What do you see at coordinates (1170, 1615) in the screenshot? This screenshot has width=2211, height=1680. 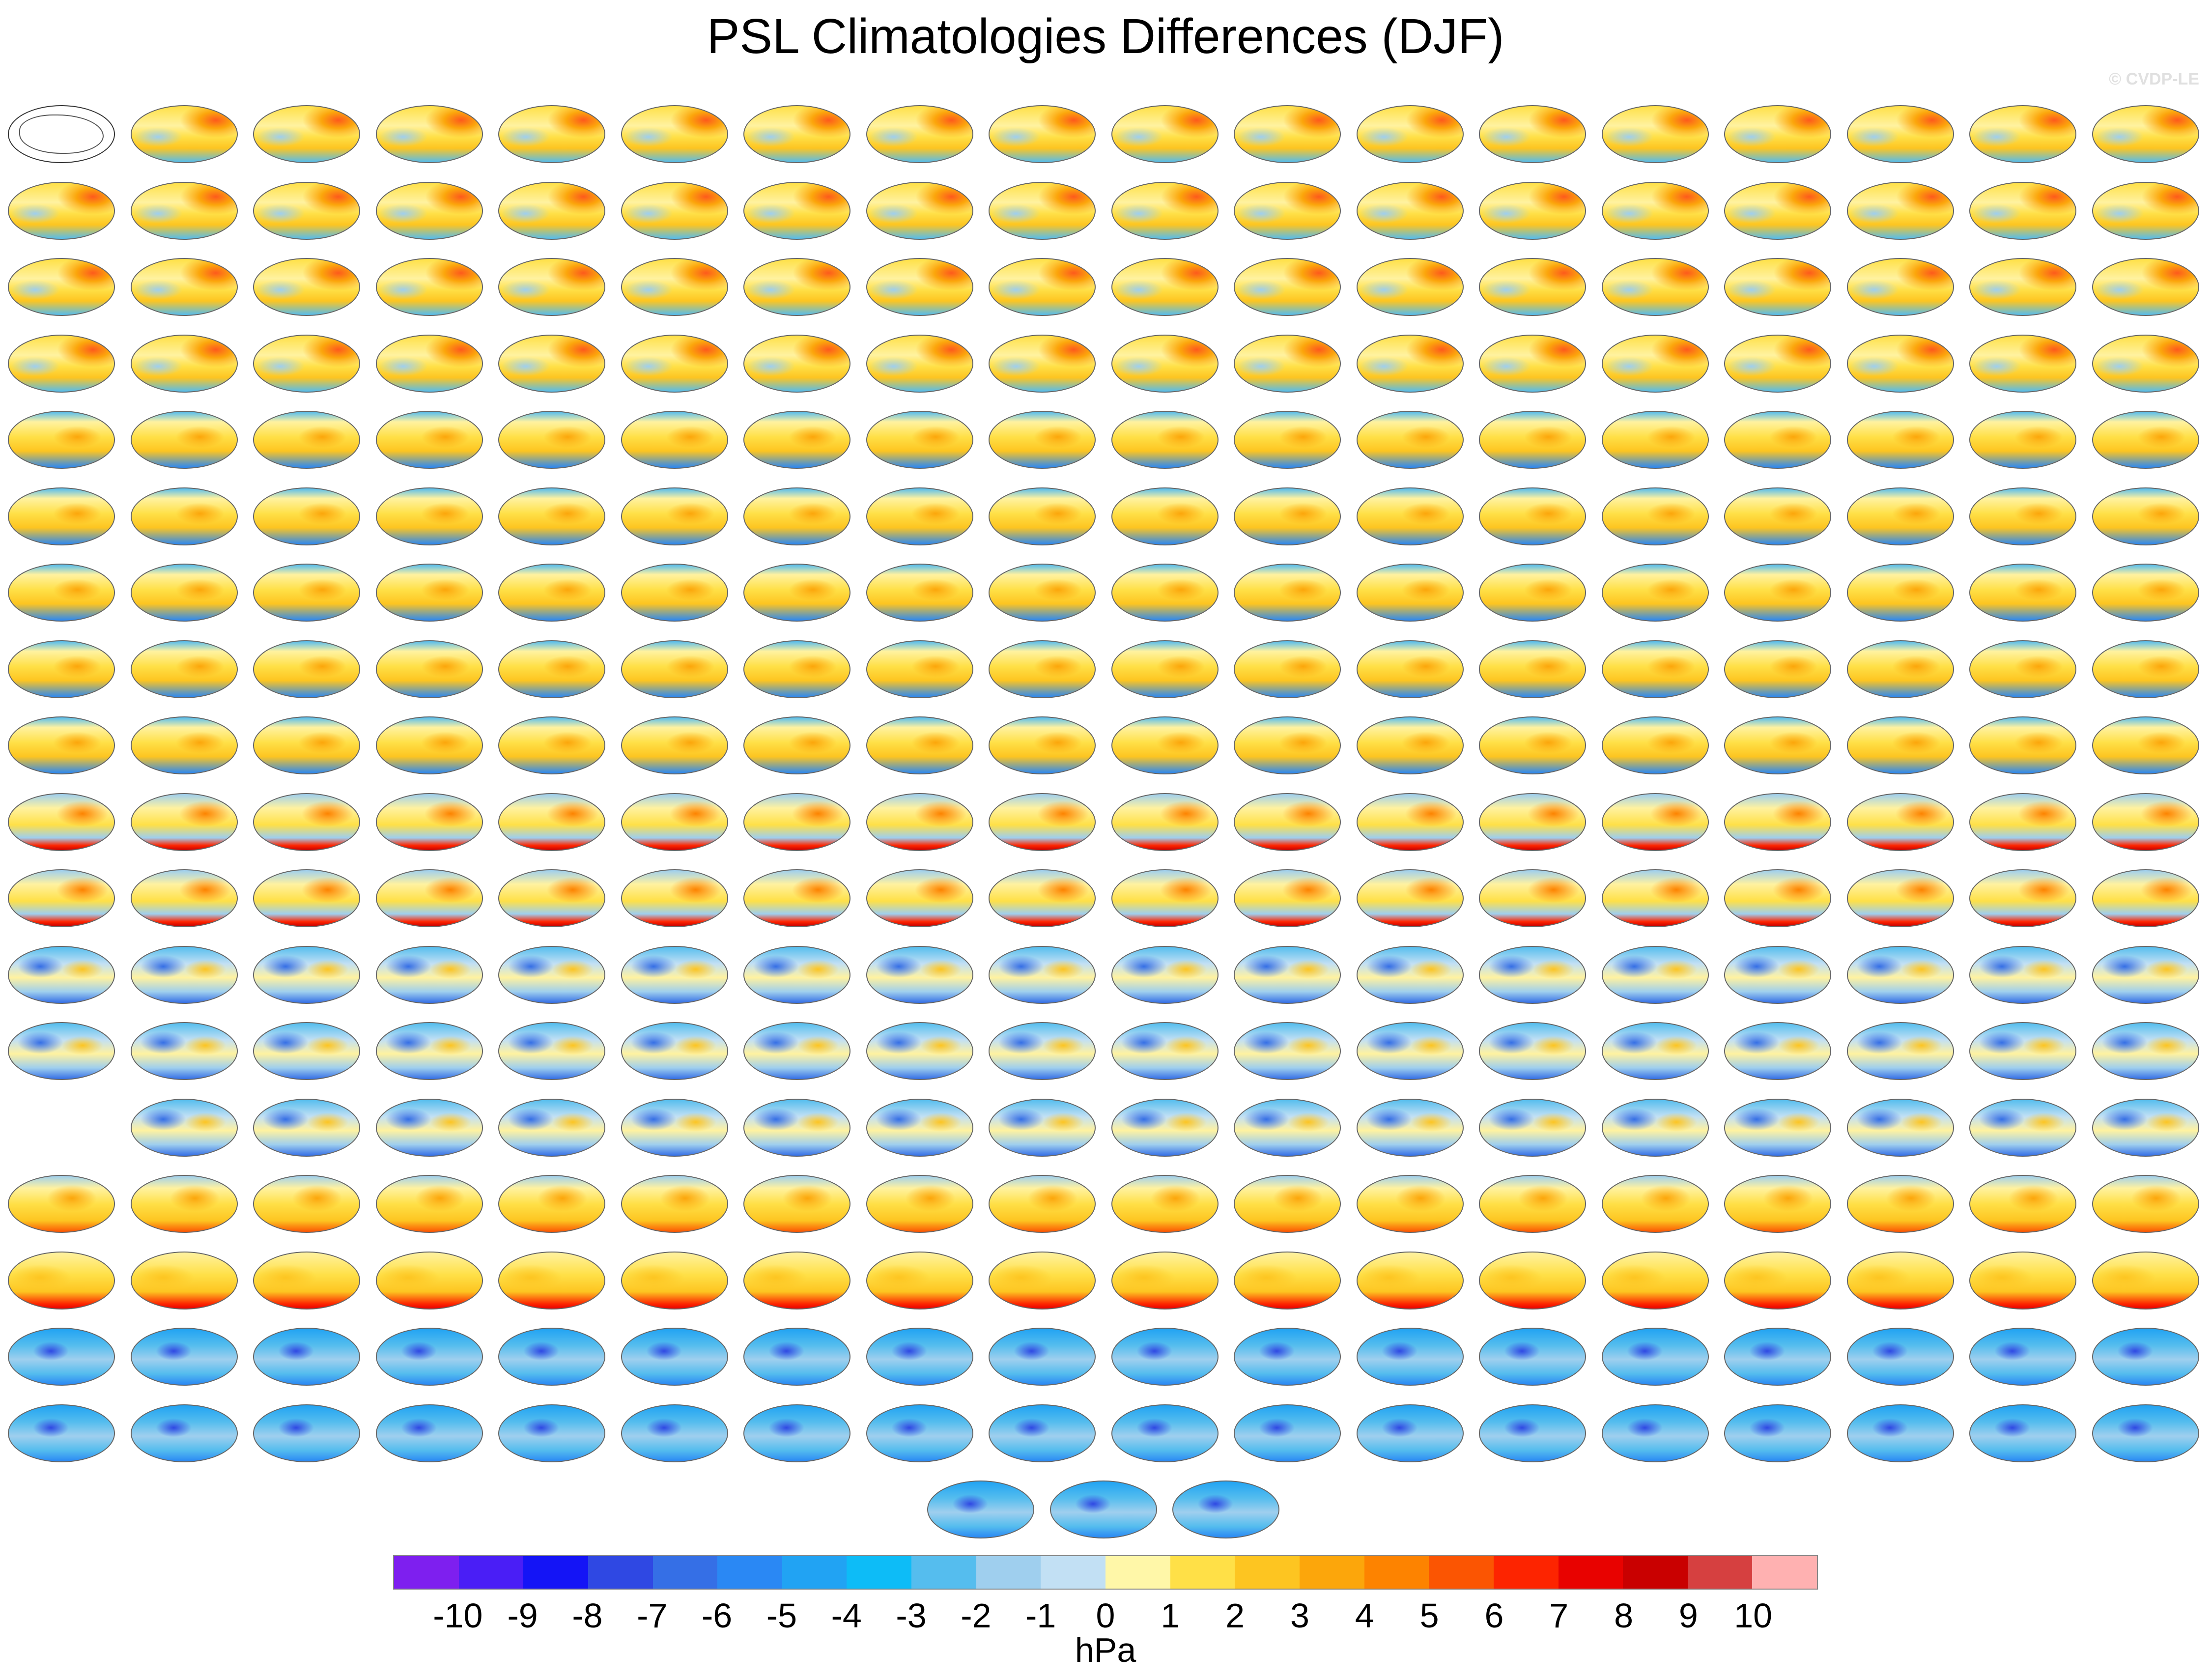 I see `colorbar-tick-label: 1` at bounding box center [1170, 1615].